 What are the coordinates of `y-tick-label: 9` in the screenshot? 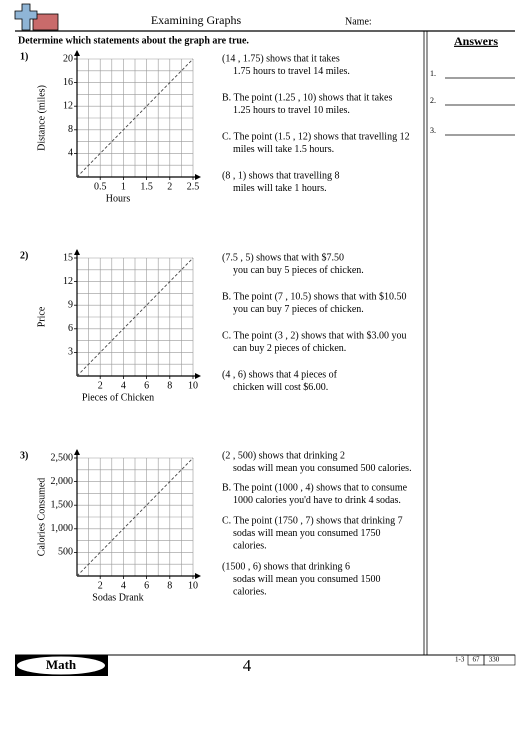 It's located at (70, 304).